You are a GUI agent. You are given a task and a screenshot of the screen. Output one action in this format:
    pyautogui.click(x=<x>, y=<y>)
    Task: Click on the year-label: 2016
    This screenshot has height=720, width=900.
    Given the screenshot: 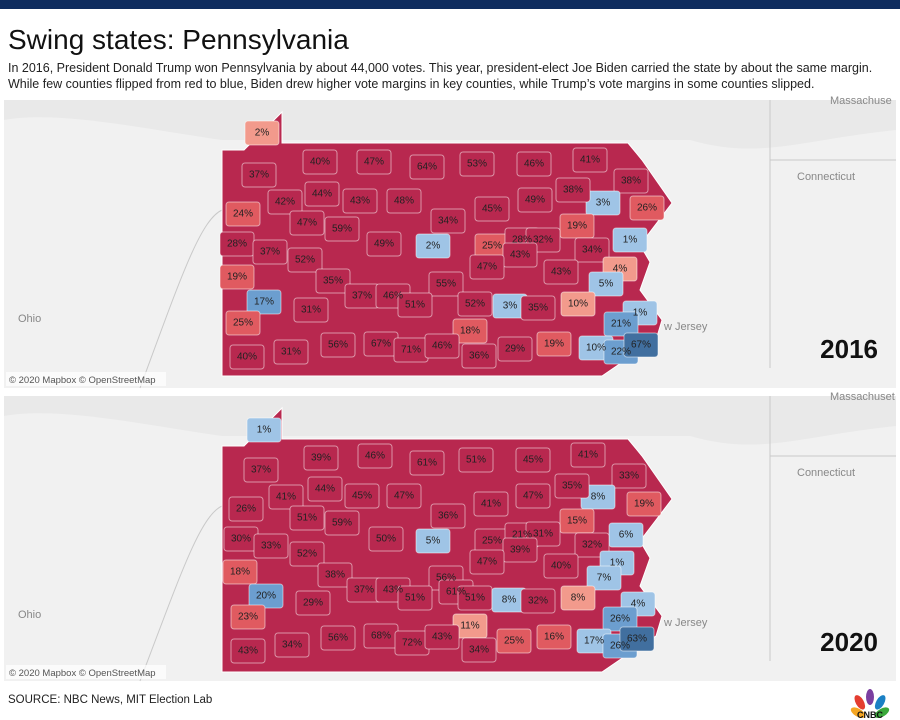 What is the action you would take?
    pyautogui.click(x=849, y=349)
    